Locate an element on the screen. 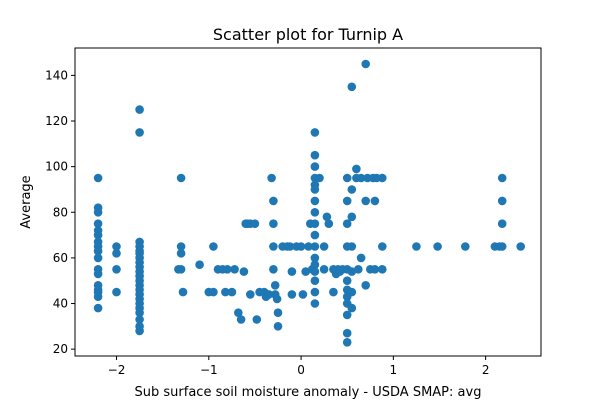 This screenshot has width=600, height=400. x-tick-label: 2 is located at coordinates (486, 370).